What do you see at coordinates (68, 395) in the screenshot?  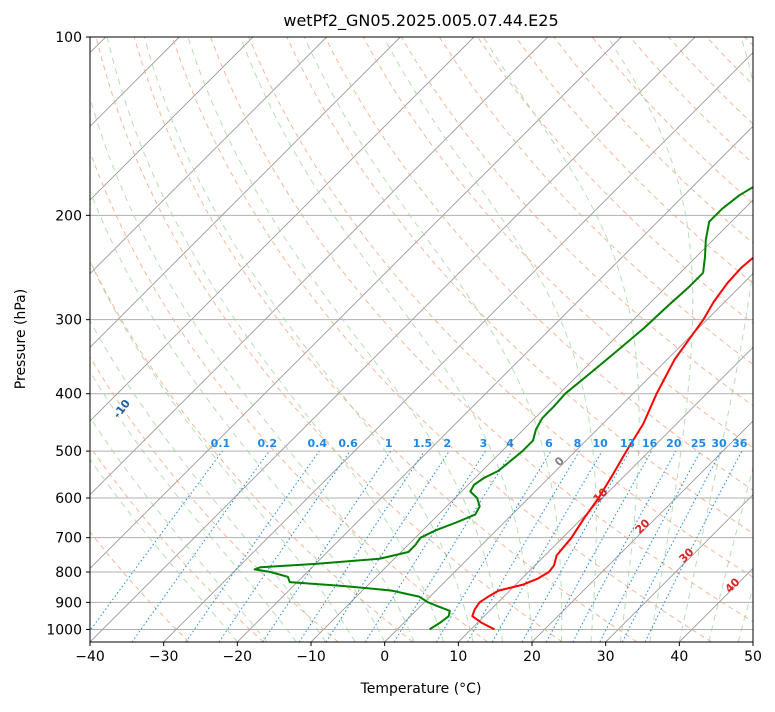 I see `y-tick-label: 400` at bounding box center [68, 395].